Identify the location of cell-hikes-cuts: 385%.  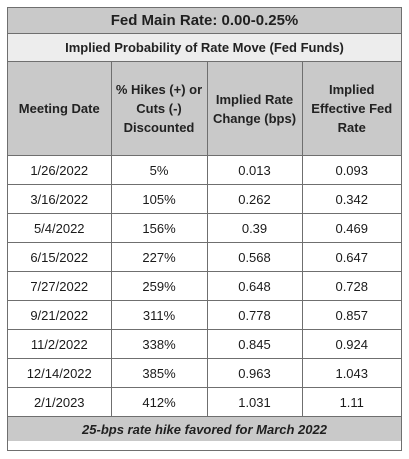
(159, 373).